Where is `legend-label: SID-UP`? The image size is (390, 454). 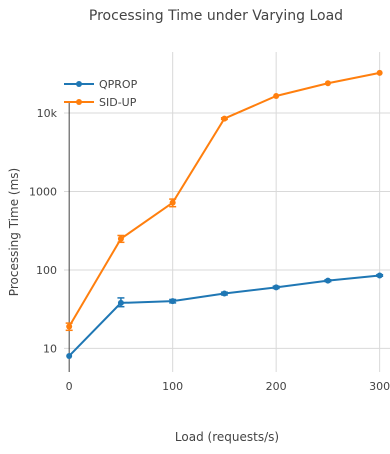
legend-label: SID-UP is located at coordinates (118, 102).